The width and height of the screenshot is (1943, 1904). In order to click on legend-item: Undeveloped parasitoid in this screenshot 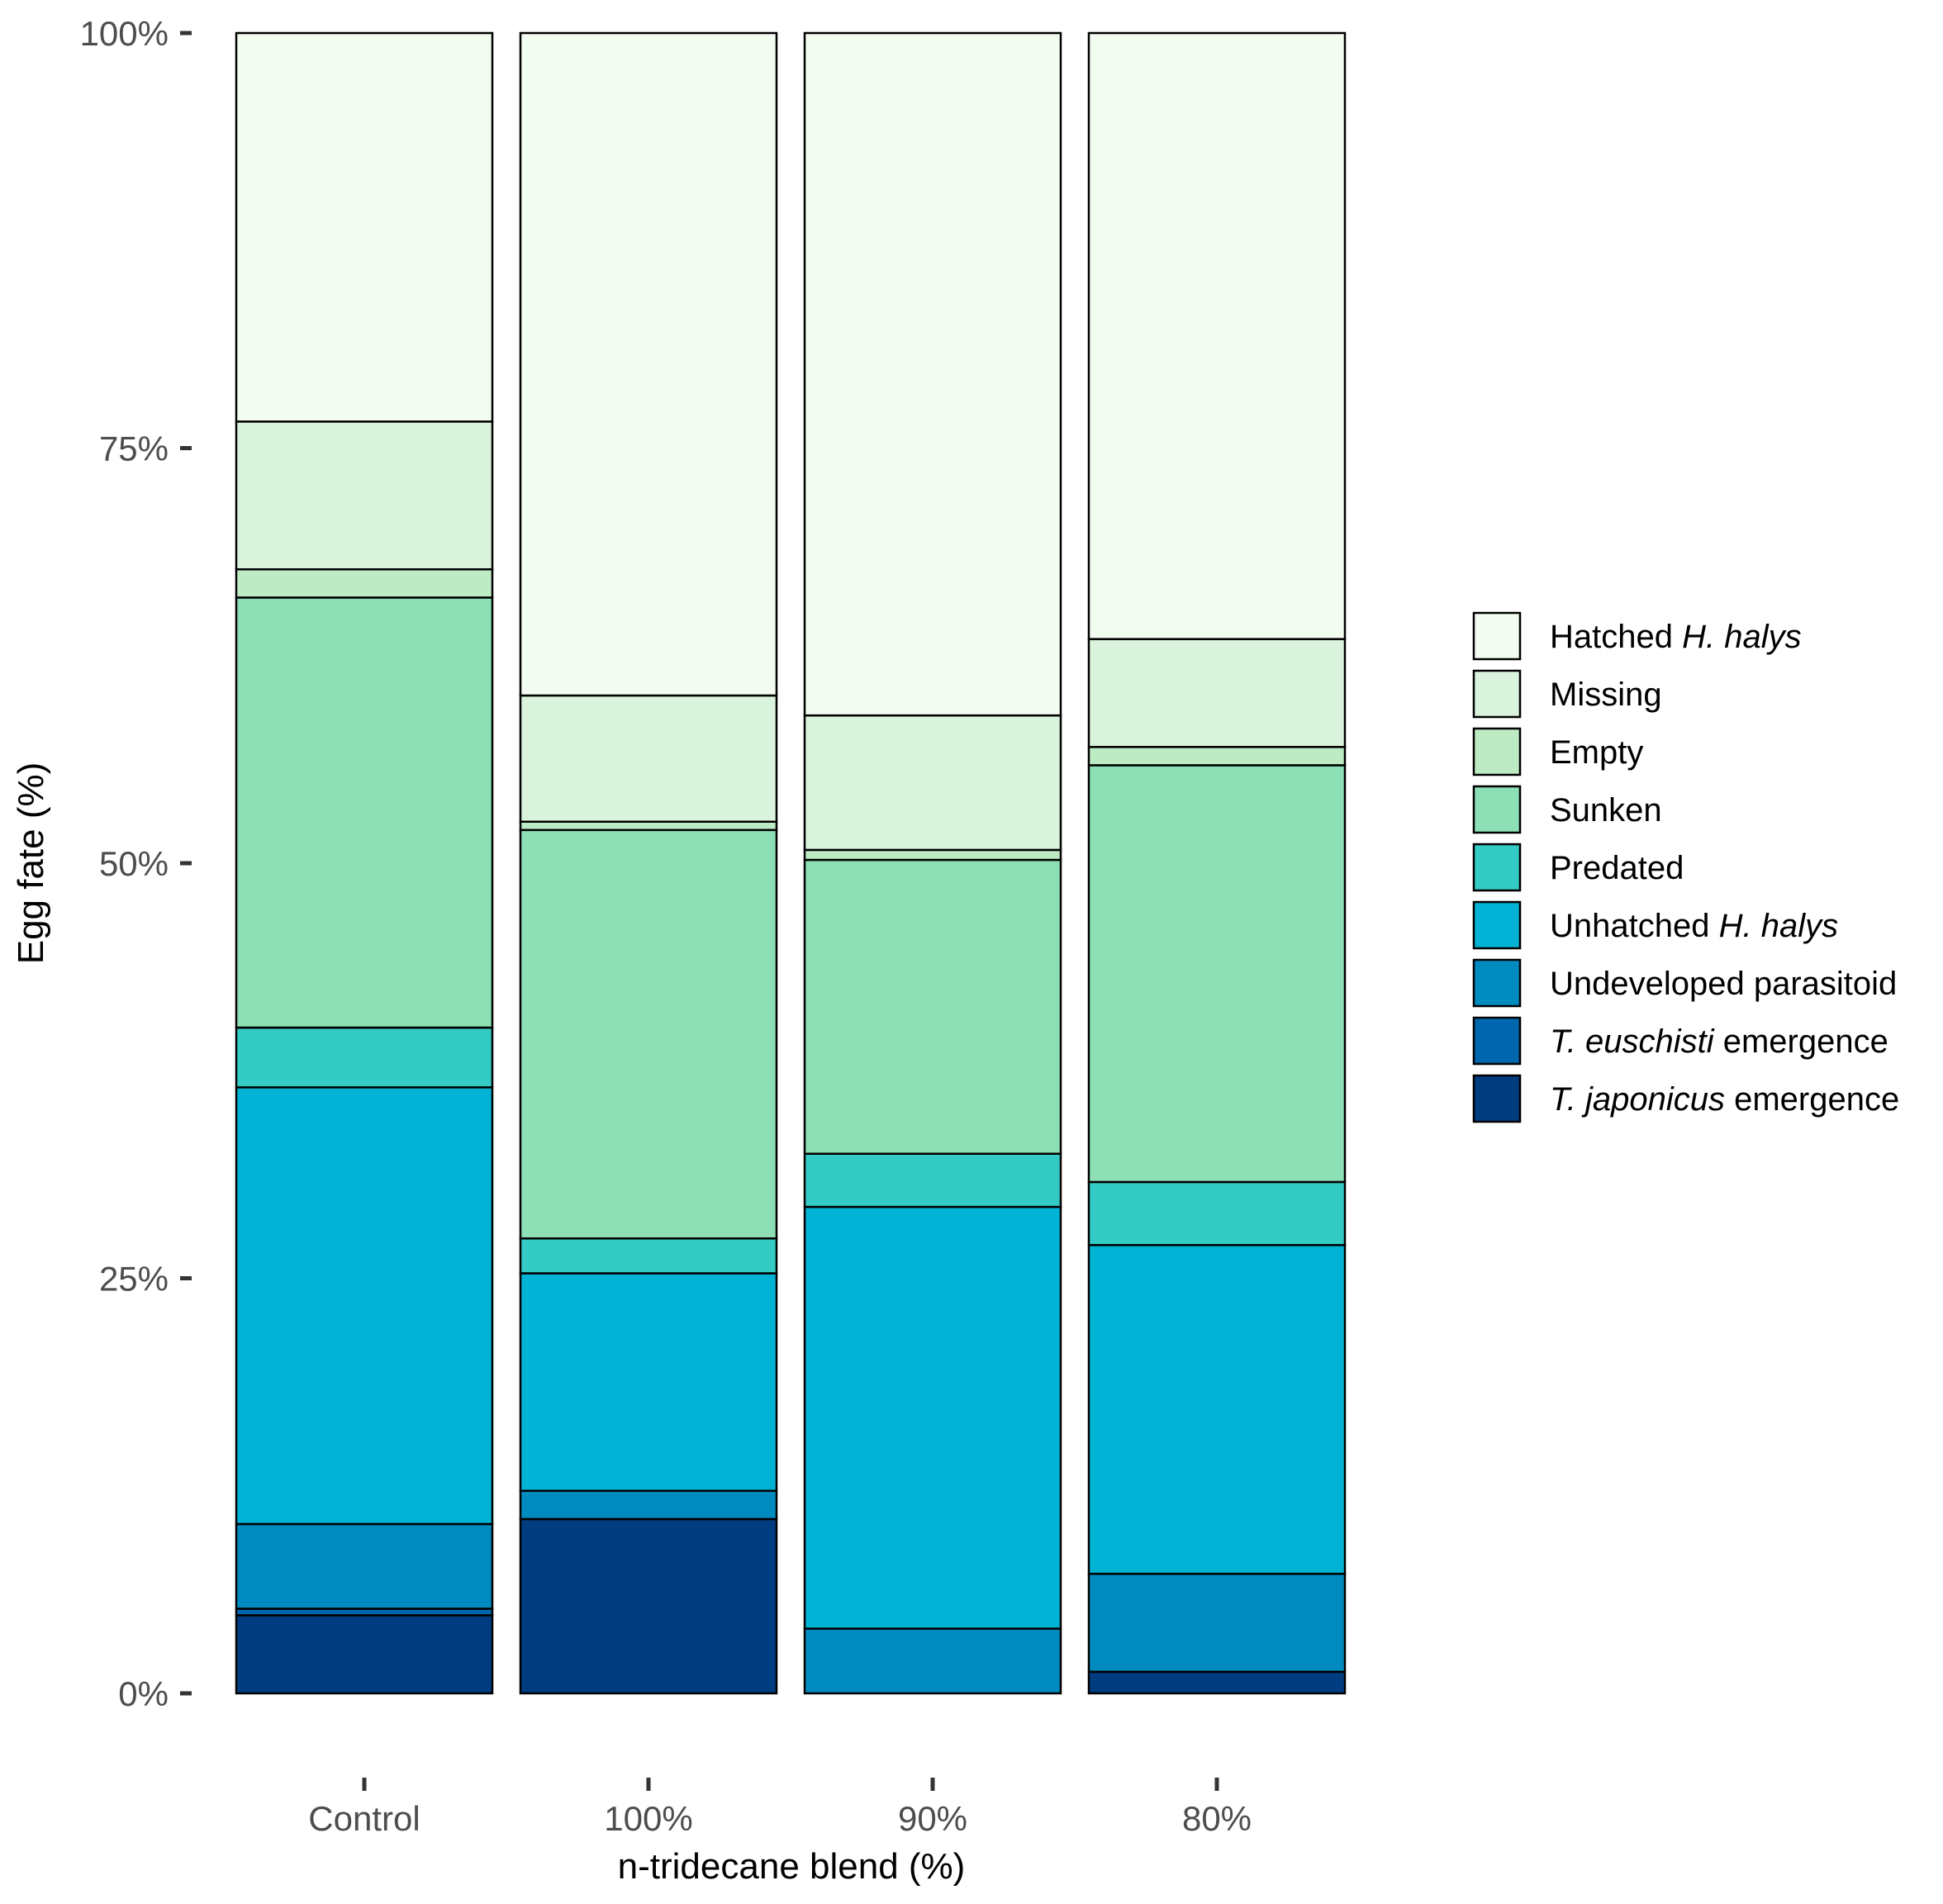, I will do `click(1685, 983)`.